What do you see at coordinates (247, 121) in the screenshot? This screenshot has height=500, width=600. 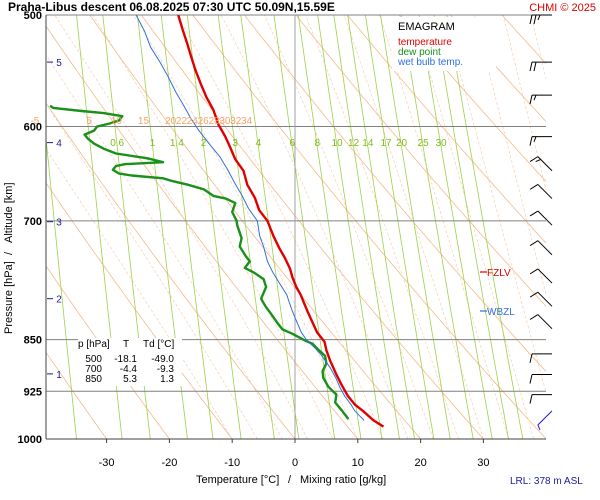 I see `dry-adiabat-label: 34` at bounding box center [247, 121].